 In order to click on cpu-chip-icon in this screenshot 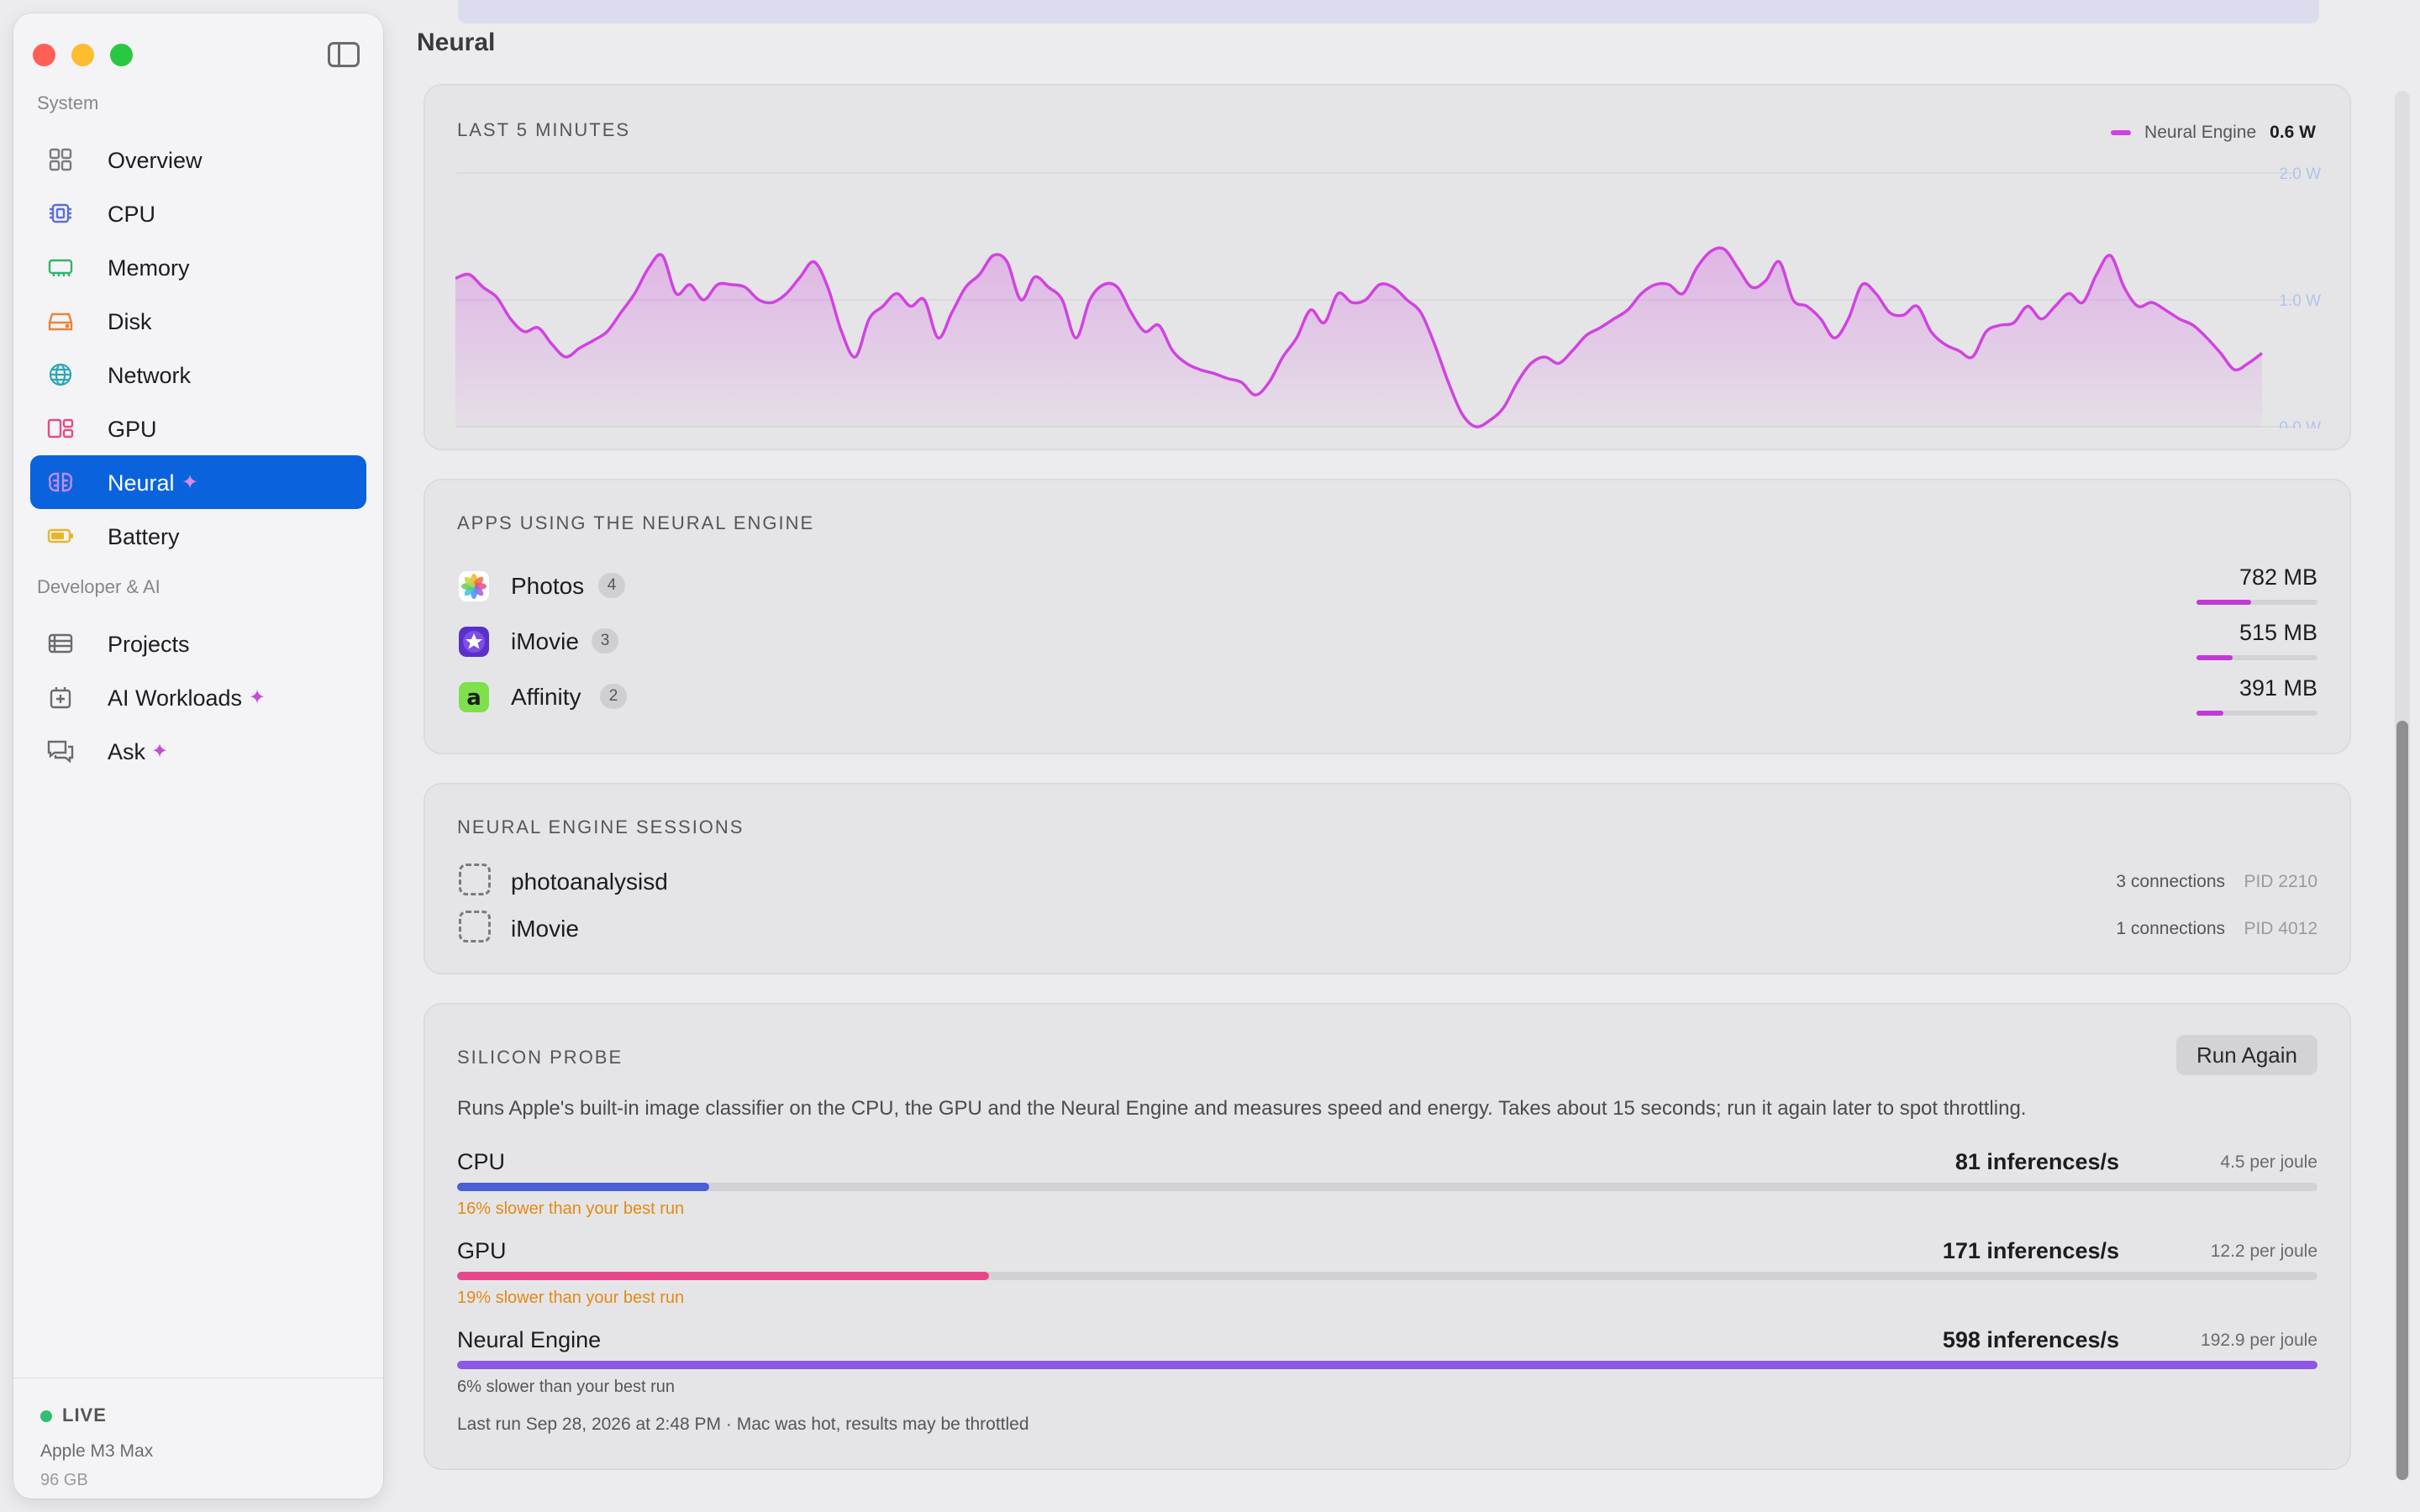, I will do `click(60, 213)`.